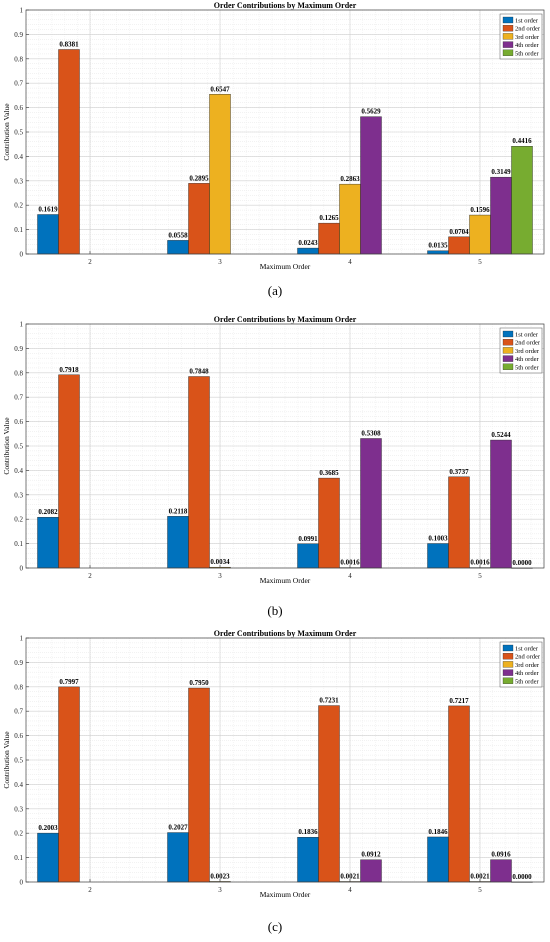  What do you see at coordinates (18, 230) in the screenshot?
I see `y-tick-label: 0.1` at bounding box center [18, 230].